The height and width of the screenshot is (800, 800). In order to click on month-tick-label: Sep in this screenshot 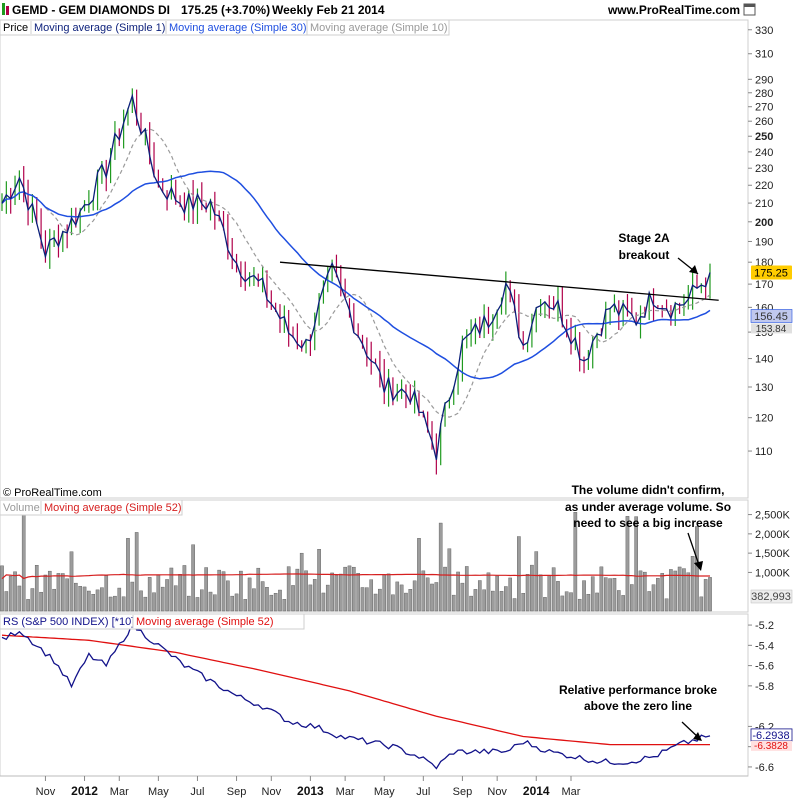, I will do `click(463, 792)`.